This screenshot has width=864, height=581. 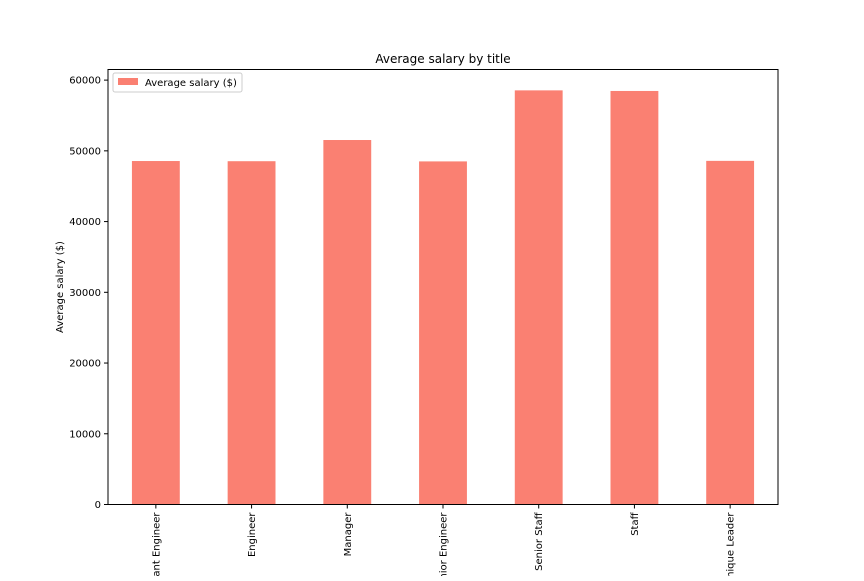 I want to click on y-tick-label: 60000, so click(x=85, y=81).